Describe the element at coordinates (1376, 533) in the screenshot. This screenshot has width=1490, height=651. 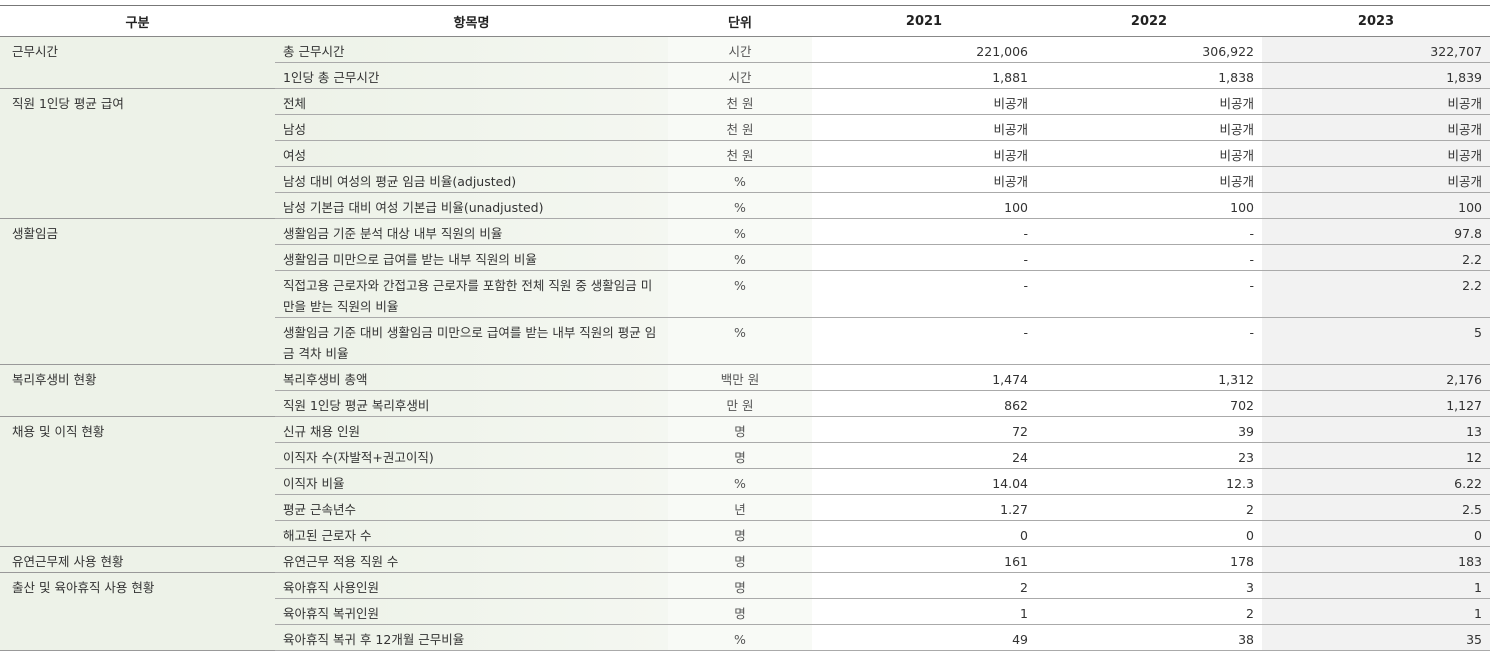
I see `value-2023: 0` at that location.